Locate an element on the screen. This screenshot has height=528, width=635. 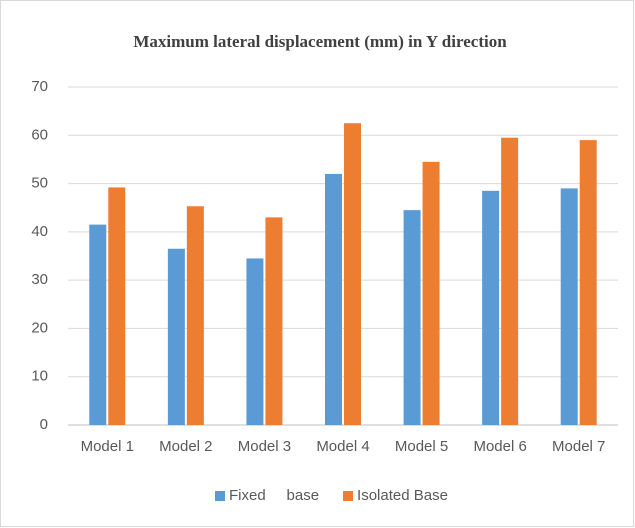
x-tick-label: Model 3 is located at coordinates (264, 446).